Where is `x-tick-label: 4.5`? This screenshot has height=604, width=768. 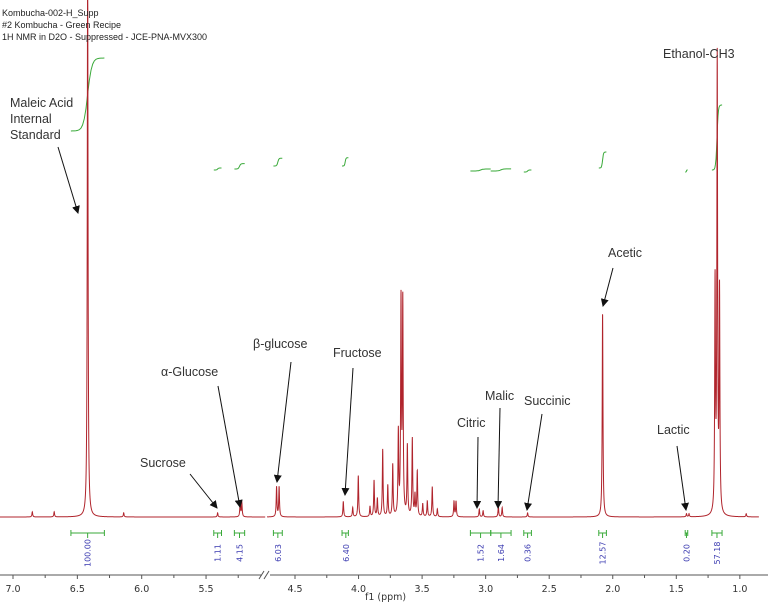
x-tick-label: 4.5 is located at coordinates (294, 589).